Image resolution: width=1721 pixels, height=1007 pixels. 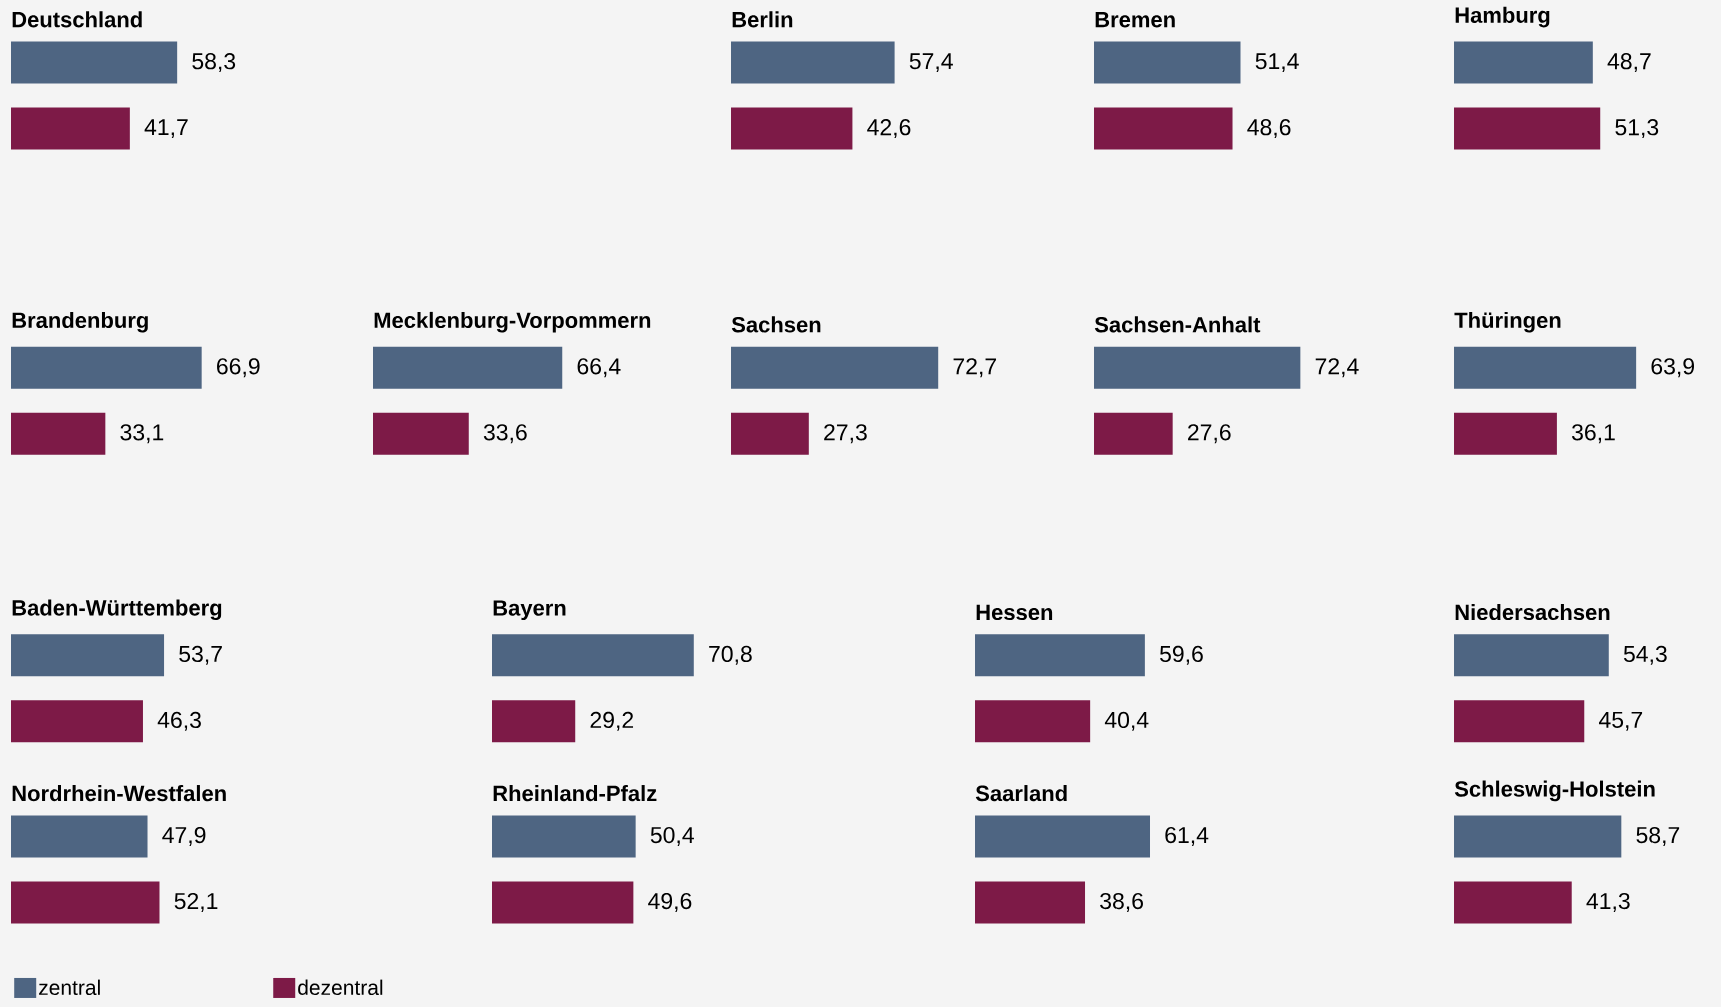 What do you see at coordinates (119, 793) in the screenshot?
I see `chart-title: Nordrhein-Westfalen` at bounding box center [119, 793].